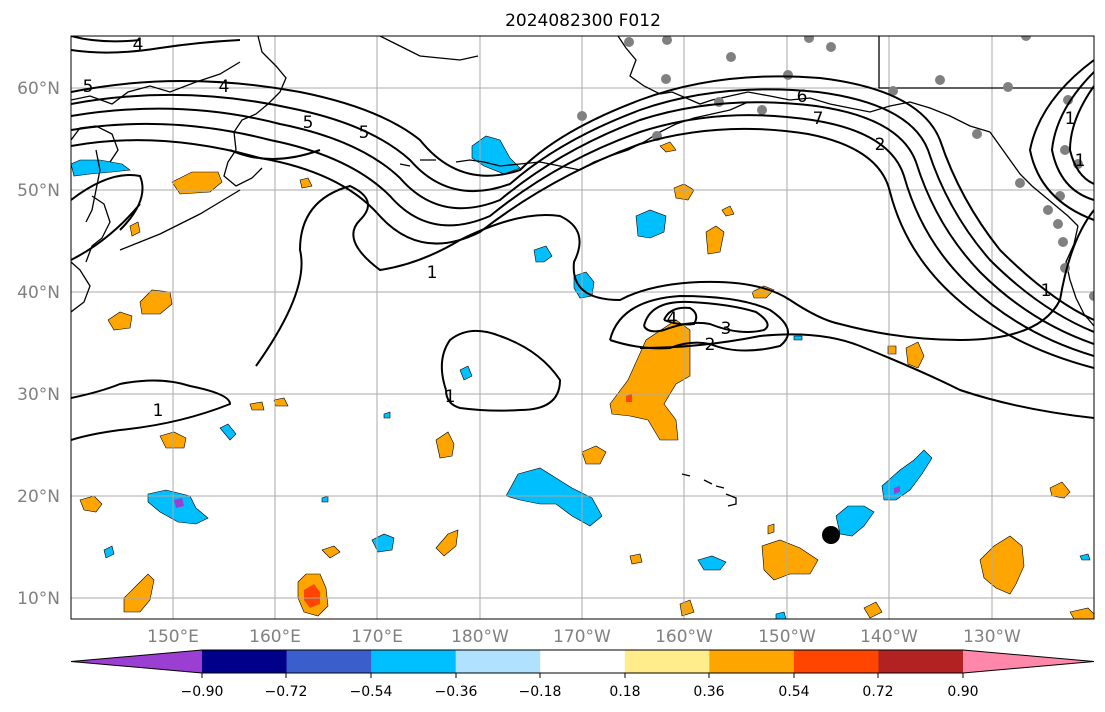 This screenshot has height=712, width=1105. I want to click on okhotsk-coast, so click(95, 144).